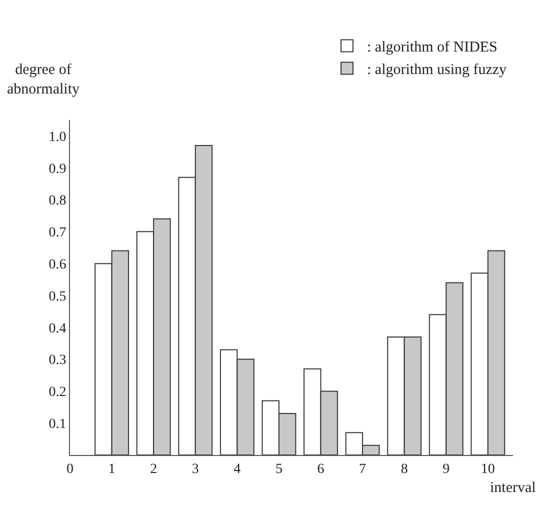  I want to click on x-tick-label: 10, so click(487, 469).